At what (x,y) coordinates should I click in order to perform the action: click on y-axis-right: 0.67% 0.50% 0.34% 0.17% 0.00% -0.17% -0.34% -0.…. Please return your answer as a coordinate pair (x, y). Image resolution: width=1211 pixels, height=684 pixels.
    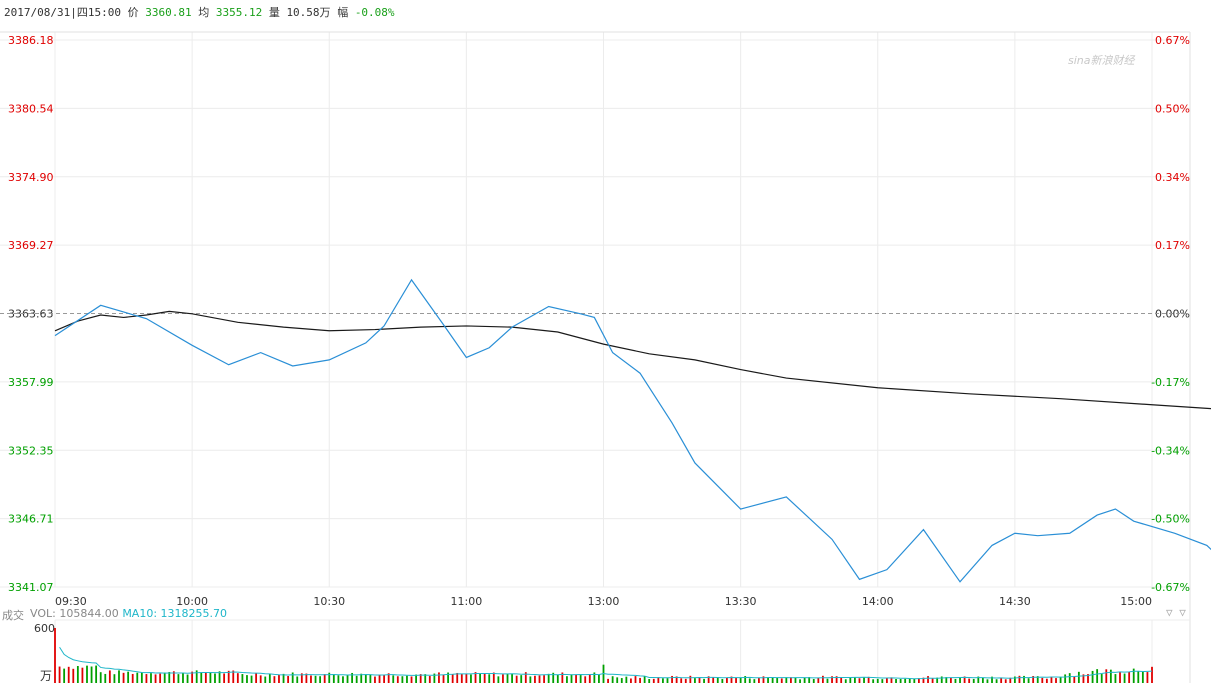
    Looking at the image, I should click on (1170, 314).